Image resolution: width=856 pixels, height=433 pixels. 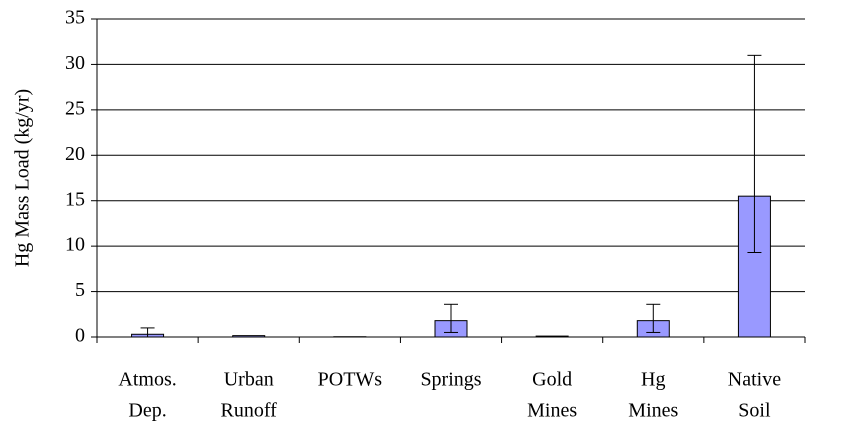 What do you see at coordinates (75, 245) in the screenshot?
I see `y-tick-label: 10` at bounding box center [75, 245].